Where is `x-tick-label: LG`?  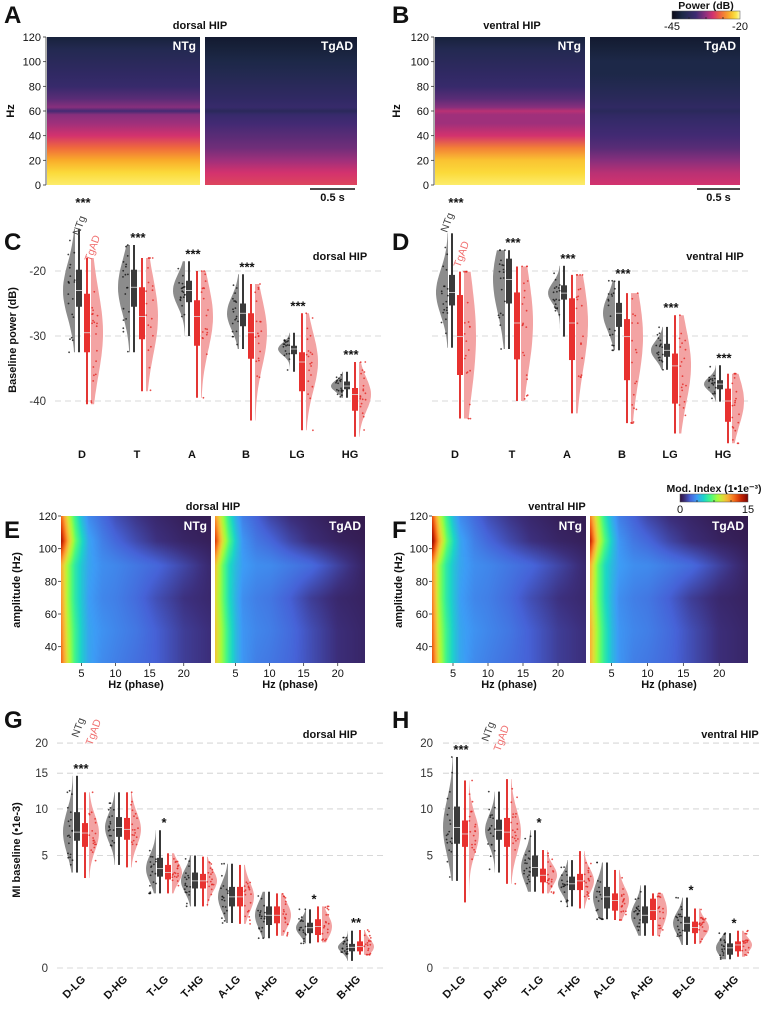
x-tick-label: LG is located at coordinates (669, 455).